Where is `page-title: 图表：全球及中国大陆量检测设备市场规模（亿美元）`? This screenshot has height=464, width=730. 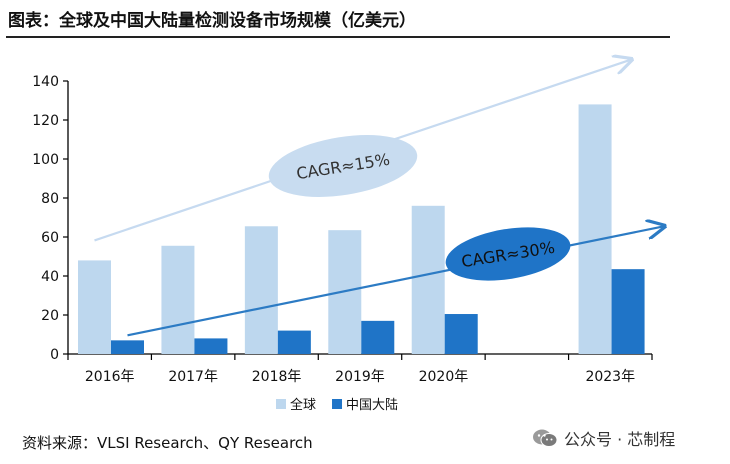 page-title: 图表：全球及中国大陆量检测设备市场规模（亿美元） is located at coordinates (212, 21).